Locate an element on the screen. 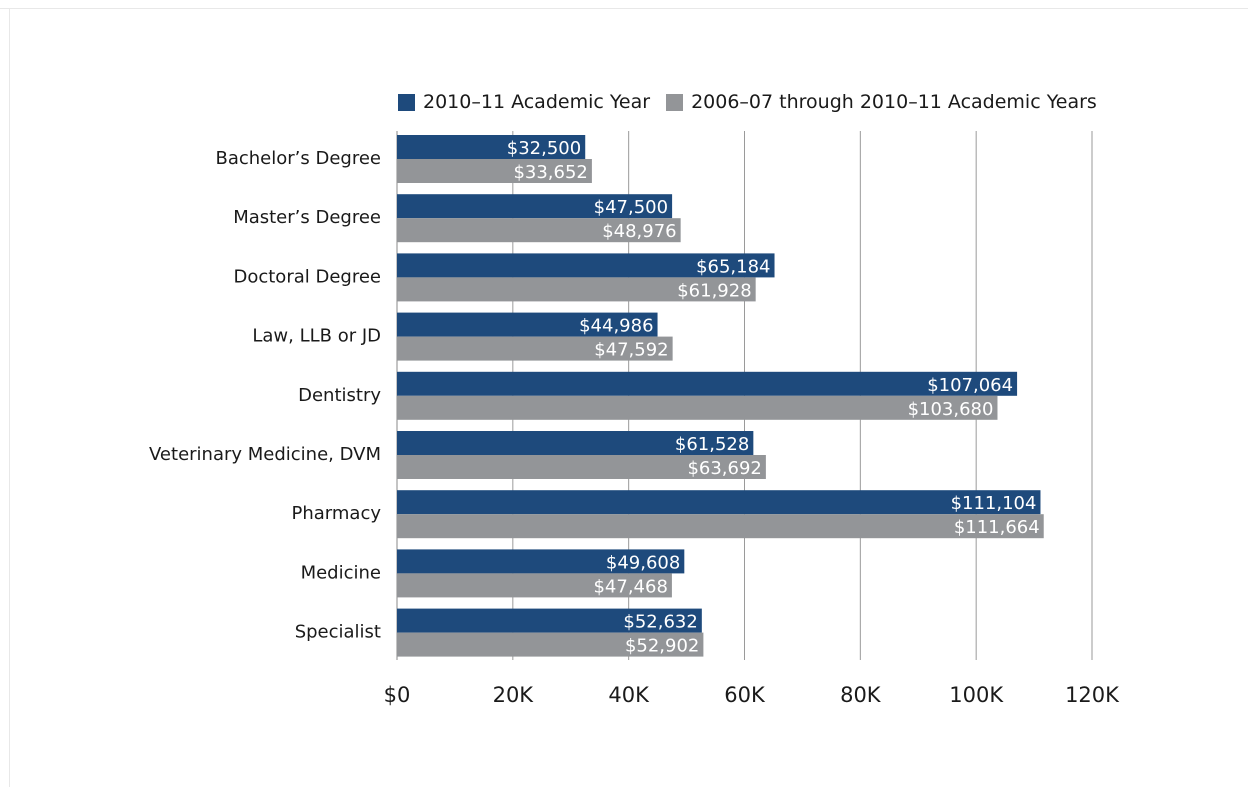  category-label: Bachelor’s Degree is located at coordinates (298, 158).